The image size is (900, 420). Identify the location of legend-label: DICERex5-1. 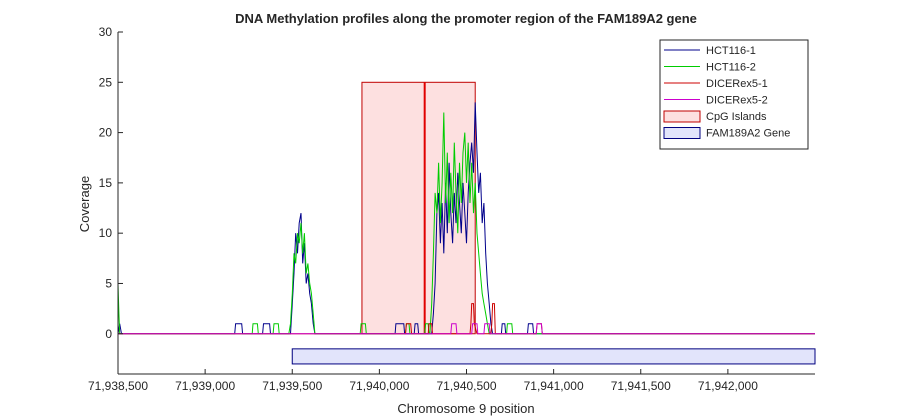
(737, 84).